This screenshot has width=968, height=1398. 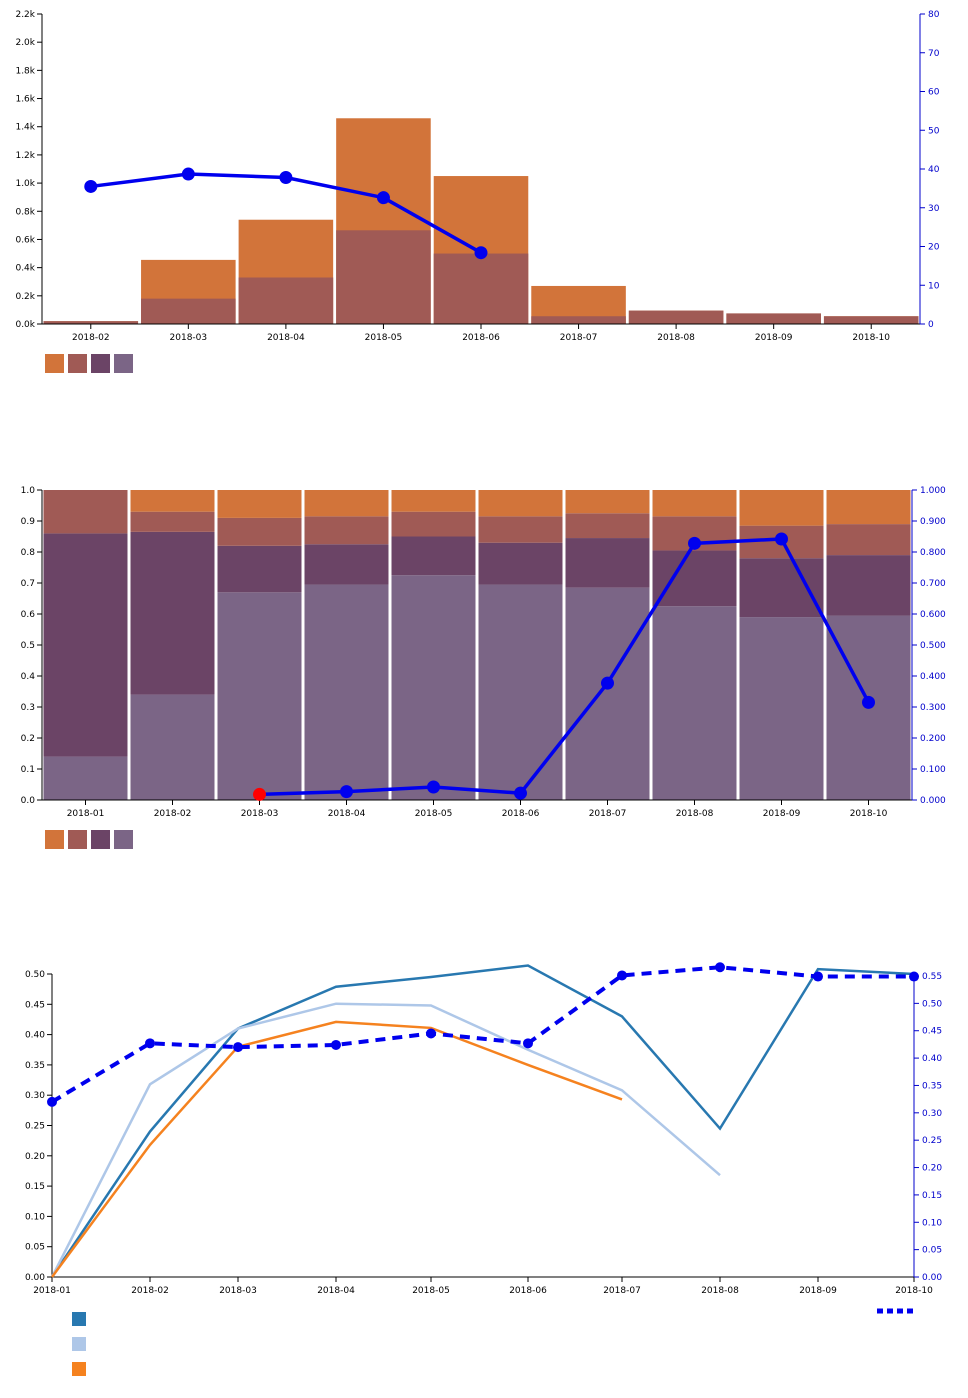 I want to click on y-tick-label-right: 0.50, so click(x=932, y=1004).